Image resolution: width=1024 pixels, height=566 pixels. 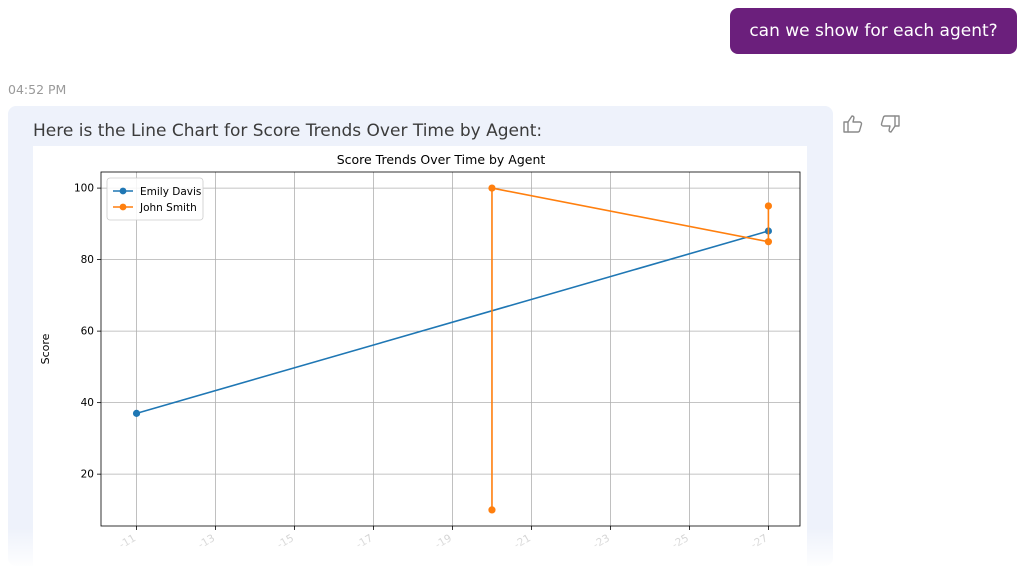 I want to click on thumbs-down-icon, so click(x=890, y=124).